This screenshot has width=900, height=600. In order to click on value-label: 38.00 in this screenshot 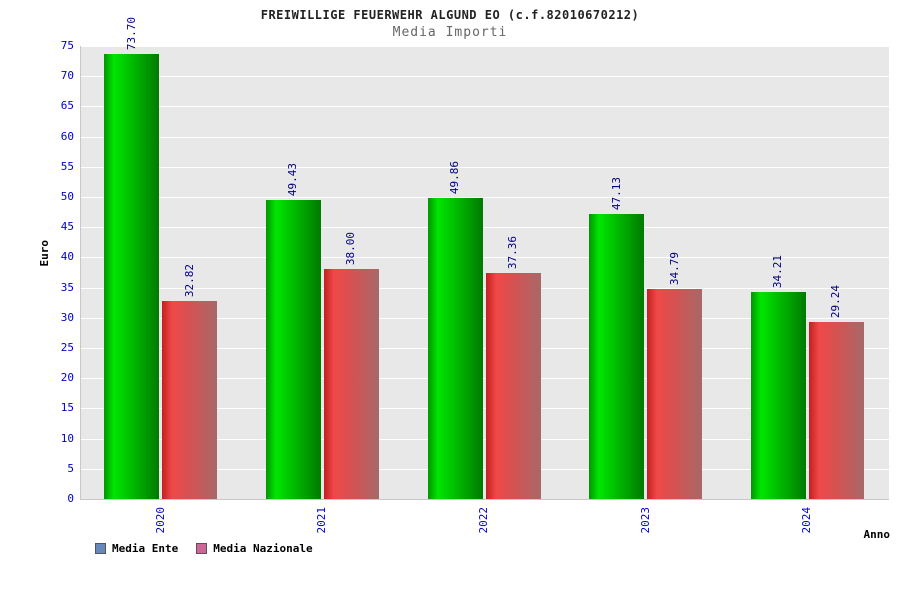, I will do `click(351, 248)`.